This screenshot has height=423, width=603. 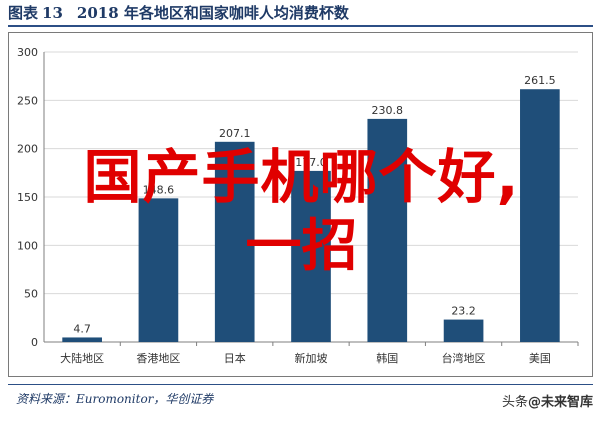 What do you see at coordinates (23, 13) in the screenshot?
I see `figure-label: 图表` at bounding box center [23, 13].